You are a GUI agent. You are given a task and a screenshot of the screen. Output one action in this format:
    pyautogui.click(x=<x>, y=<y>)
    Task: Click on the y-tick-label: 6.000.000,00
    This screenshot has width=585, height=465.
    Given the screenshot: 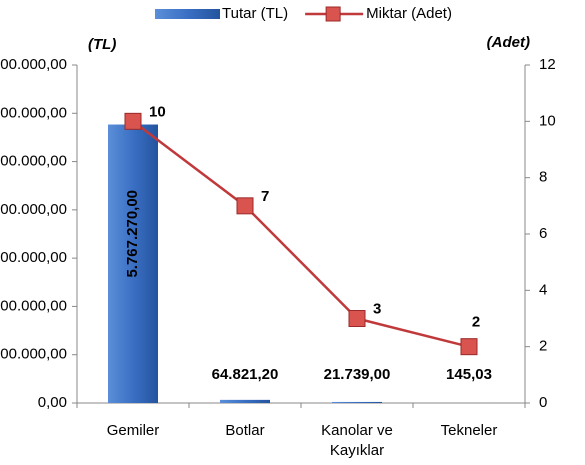 What is the action you would take?
    pyautogui.click(x=33, y=112)
    